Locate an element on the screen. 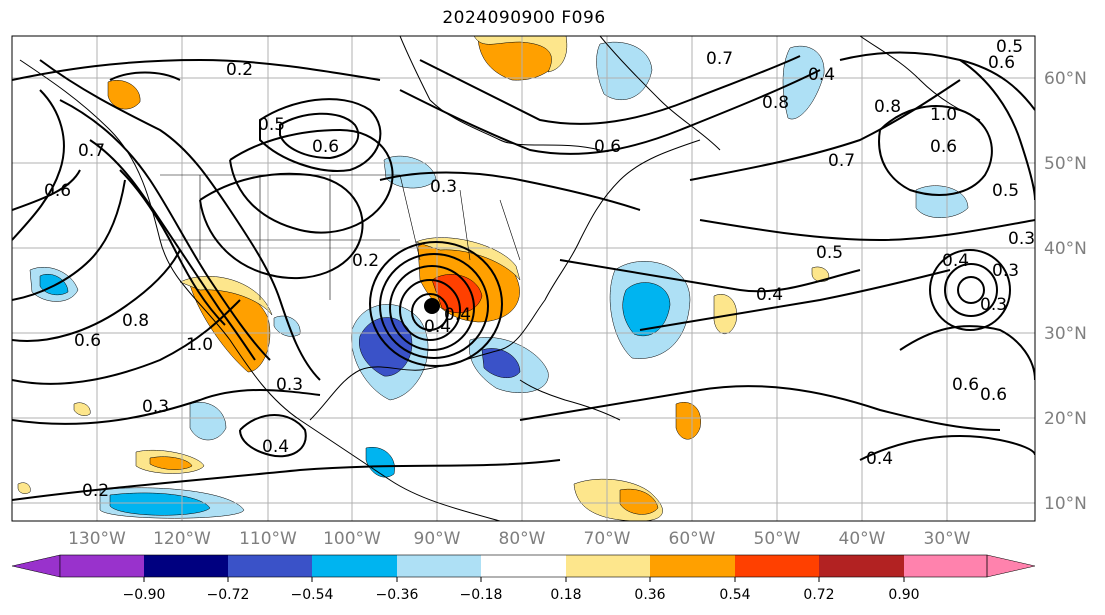 The image size is (1105, 615). low-center-marker is located at coordinates (432, 306).